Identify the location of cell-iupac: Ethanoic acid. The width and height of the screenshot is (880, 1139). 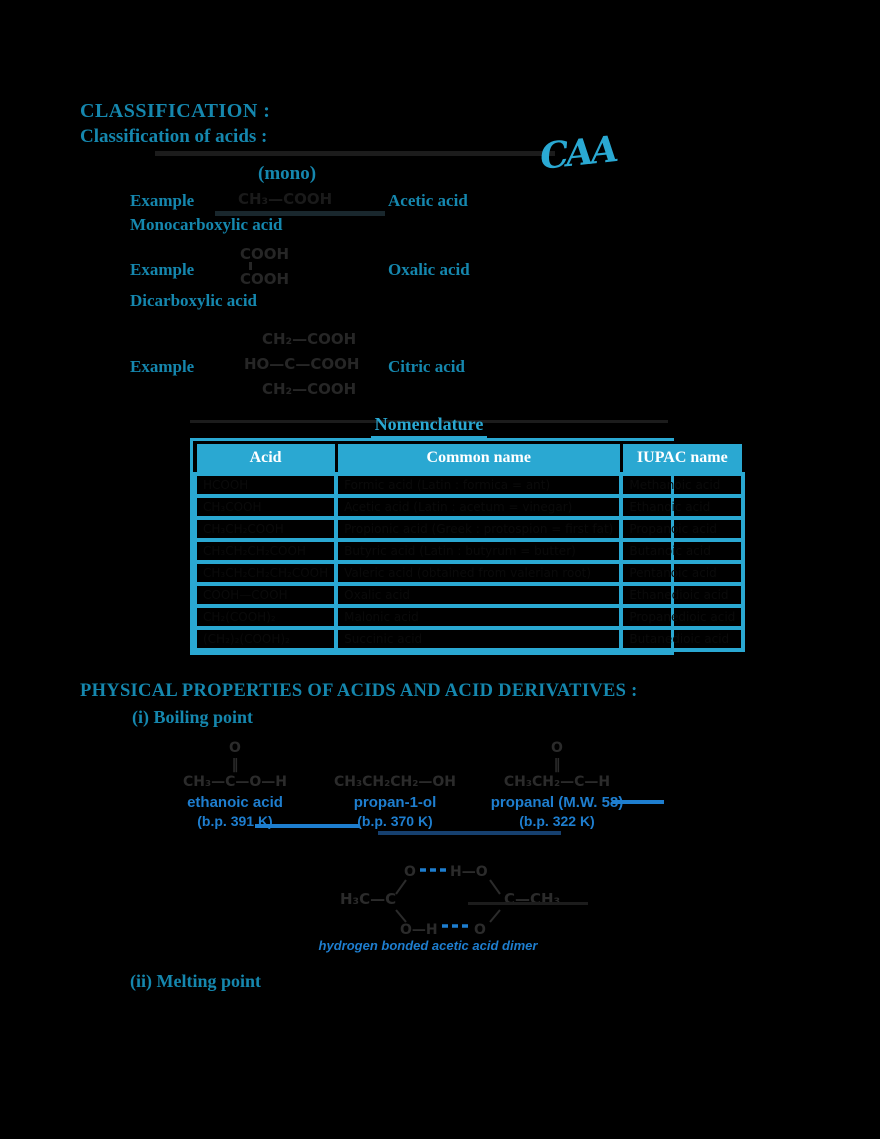
(682, 507).